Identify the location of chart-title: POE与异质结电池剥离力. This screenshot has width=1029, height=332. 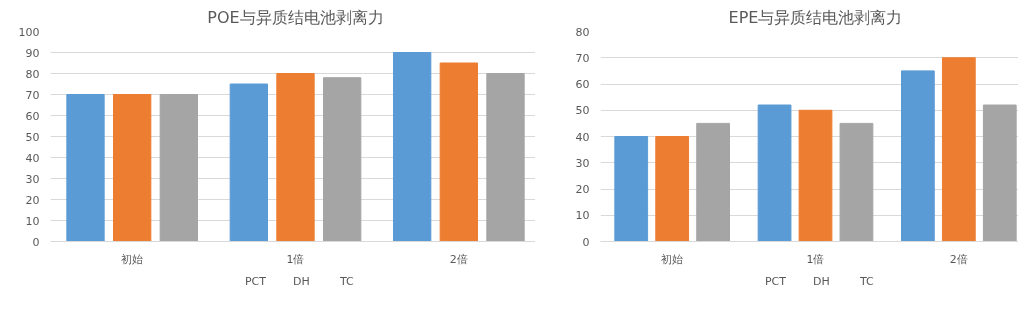
(295, 17).